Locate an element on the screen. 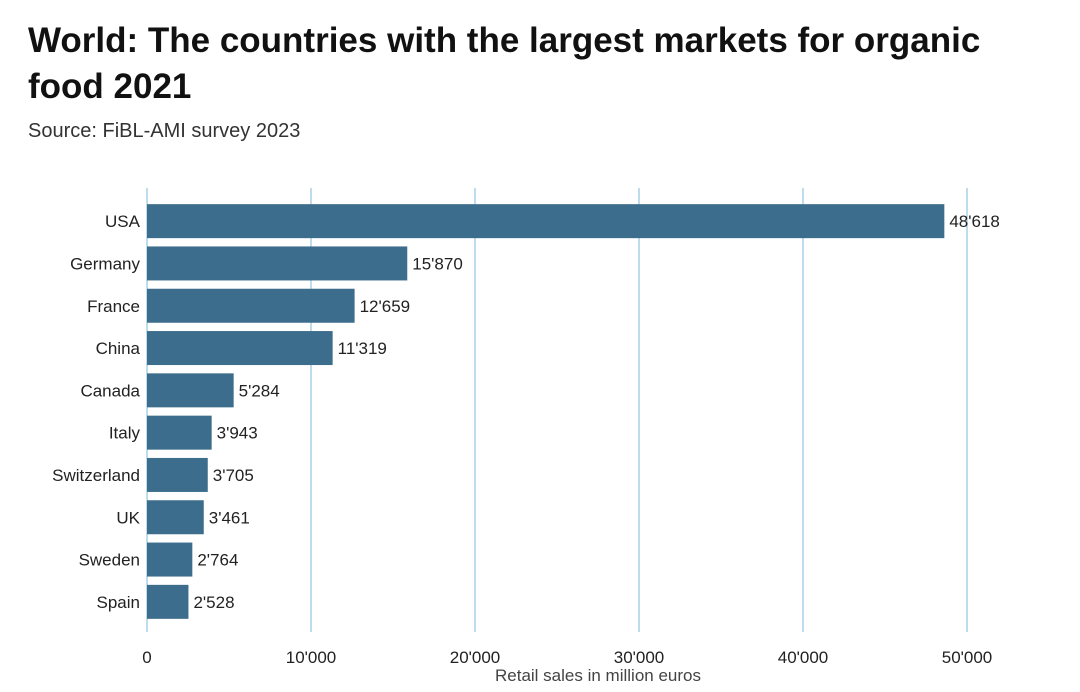 Image resolution: width=1080 pixels, height=692 pixels. value-label: 12'659 is located at coordinates (385, 306).